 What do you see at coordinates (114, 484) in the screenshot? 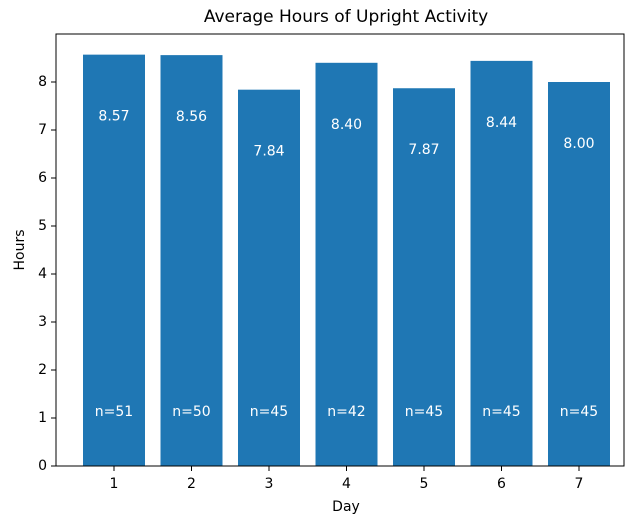
I see `x-tick-label: 1` at bounding box center [114, 484].